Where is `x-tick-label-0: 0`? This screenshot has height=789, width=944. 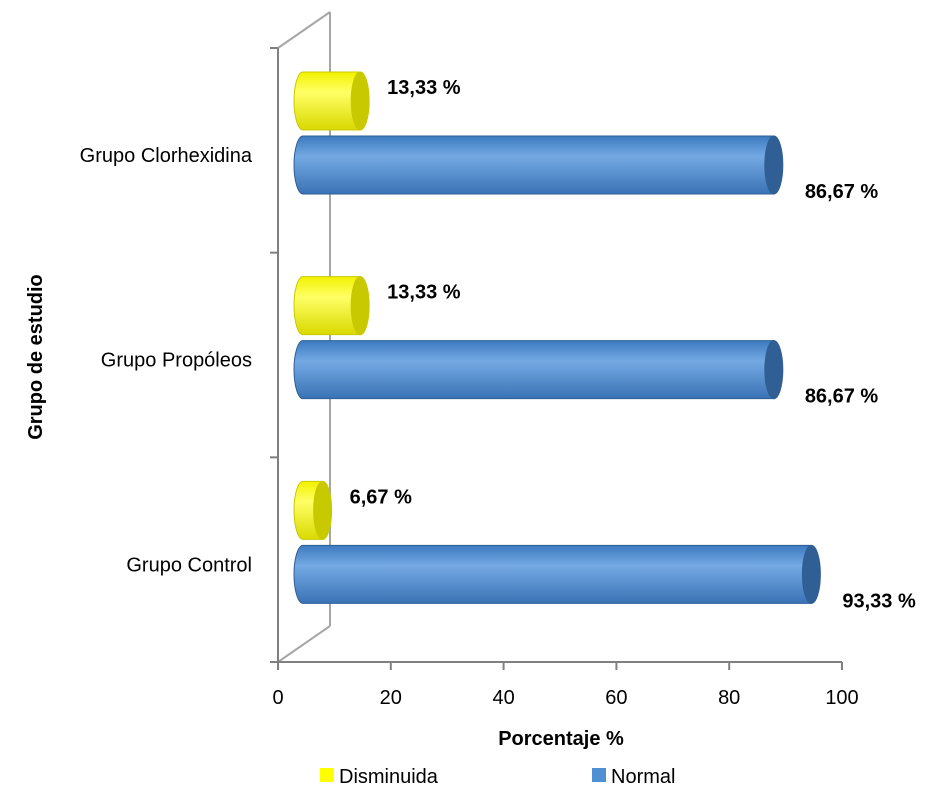 x-tick-label-0: 0 is located at coordinates (277, 698).